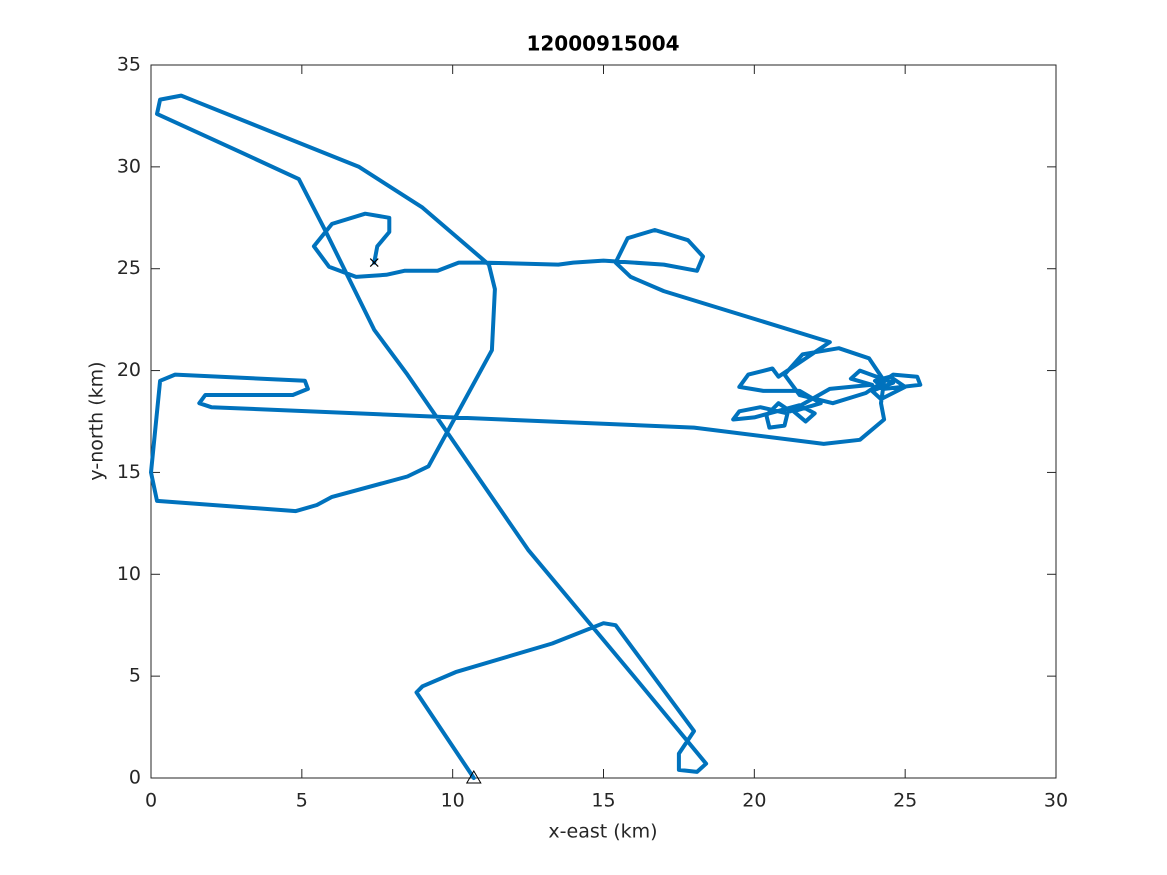  What do you see at coordinates (97, 420) in the screenshot?
I see `y-axis-label: y-north (km)` at bounding box center [97, 420].